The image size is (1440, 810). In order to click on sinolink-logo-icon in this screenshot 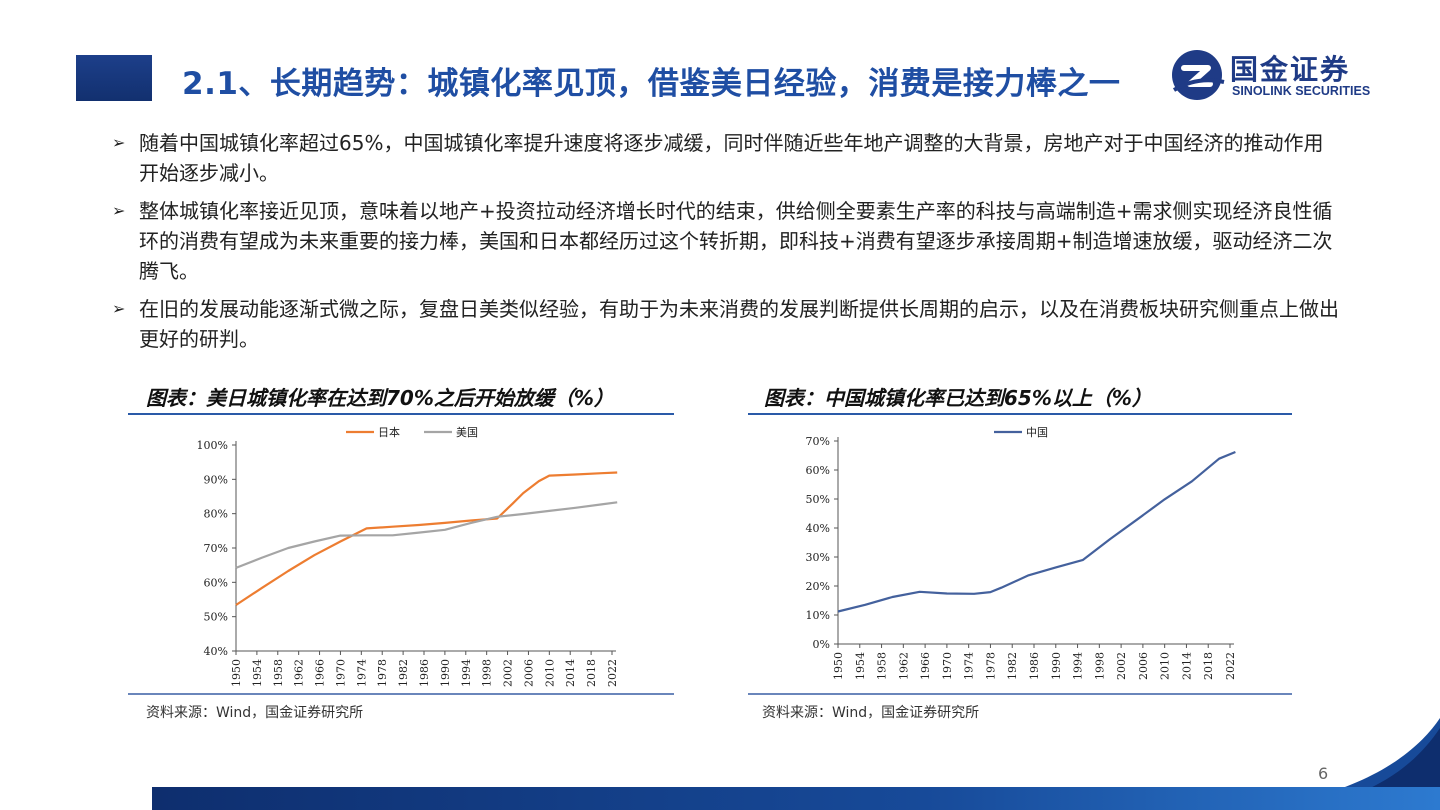, I will do `click(1198, 75)`.